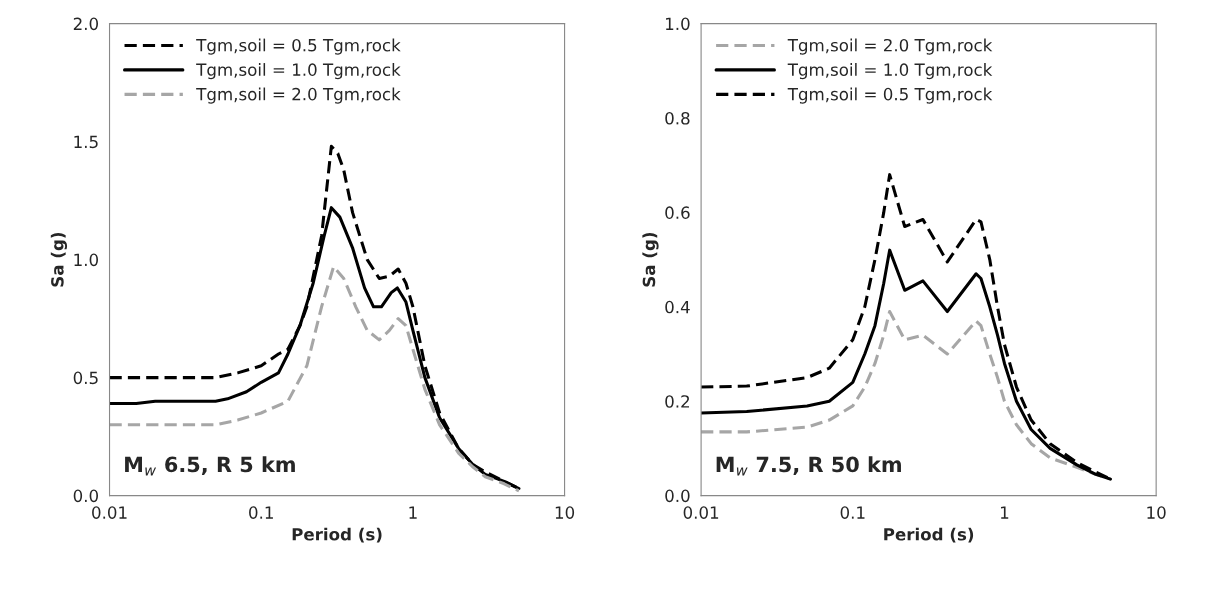 The height and width of the screenshot is (590, 1217). I want to click on y-tick-label: 0.8, so click(677, 118).